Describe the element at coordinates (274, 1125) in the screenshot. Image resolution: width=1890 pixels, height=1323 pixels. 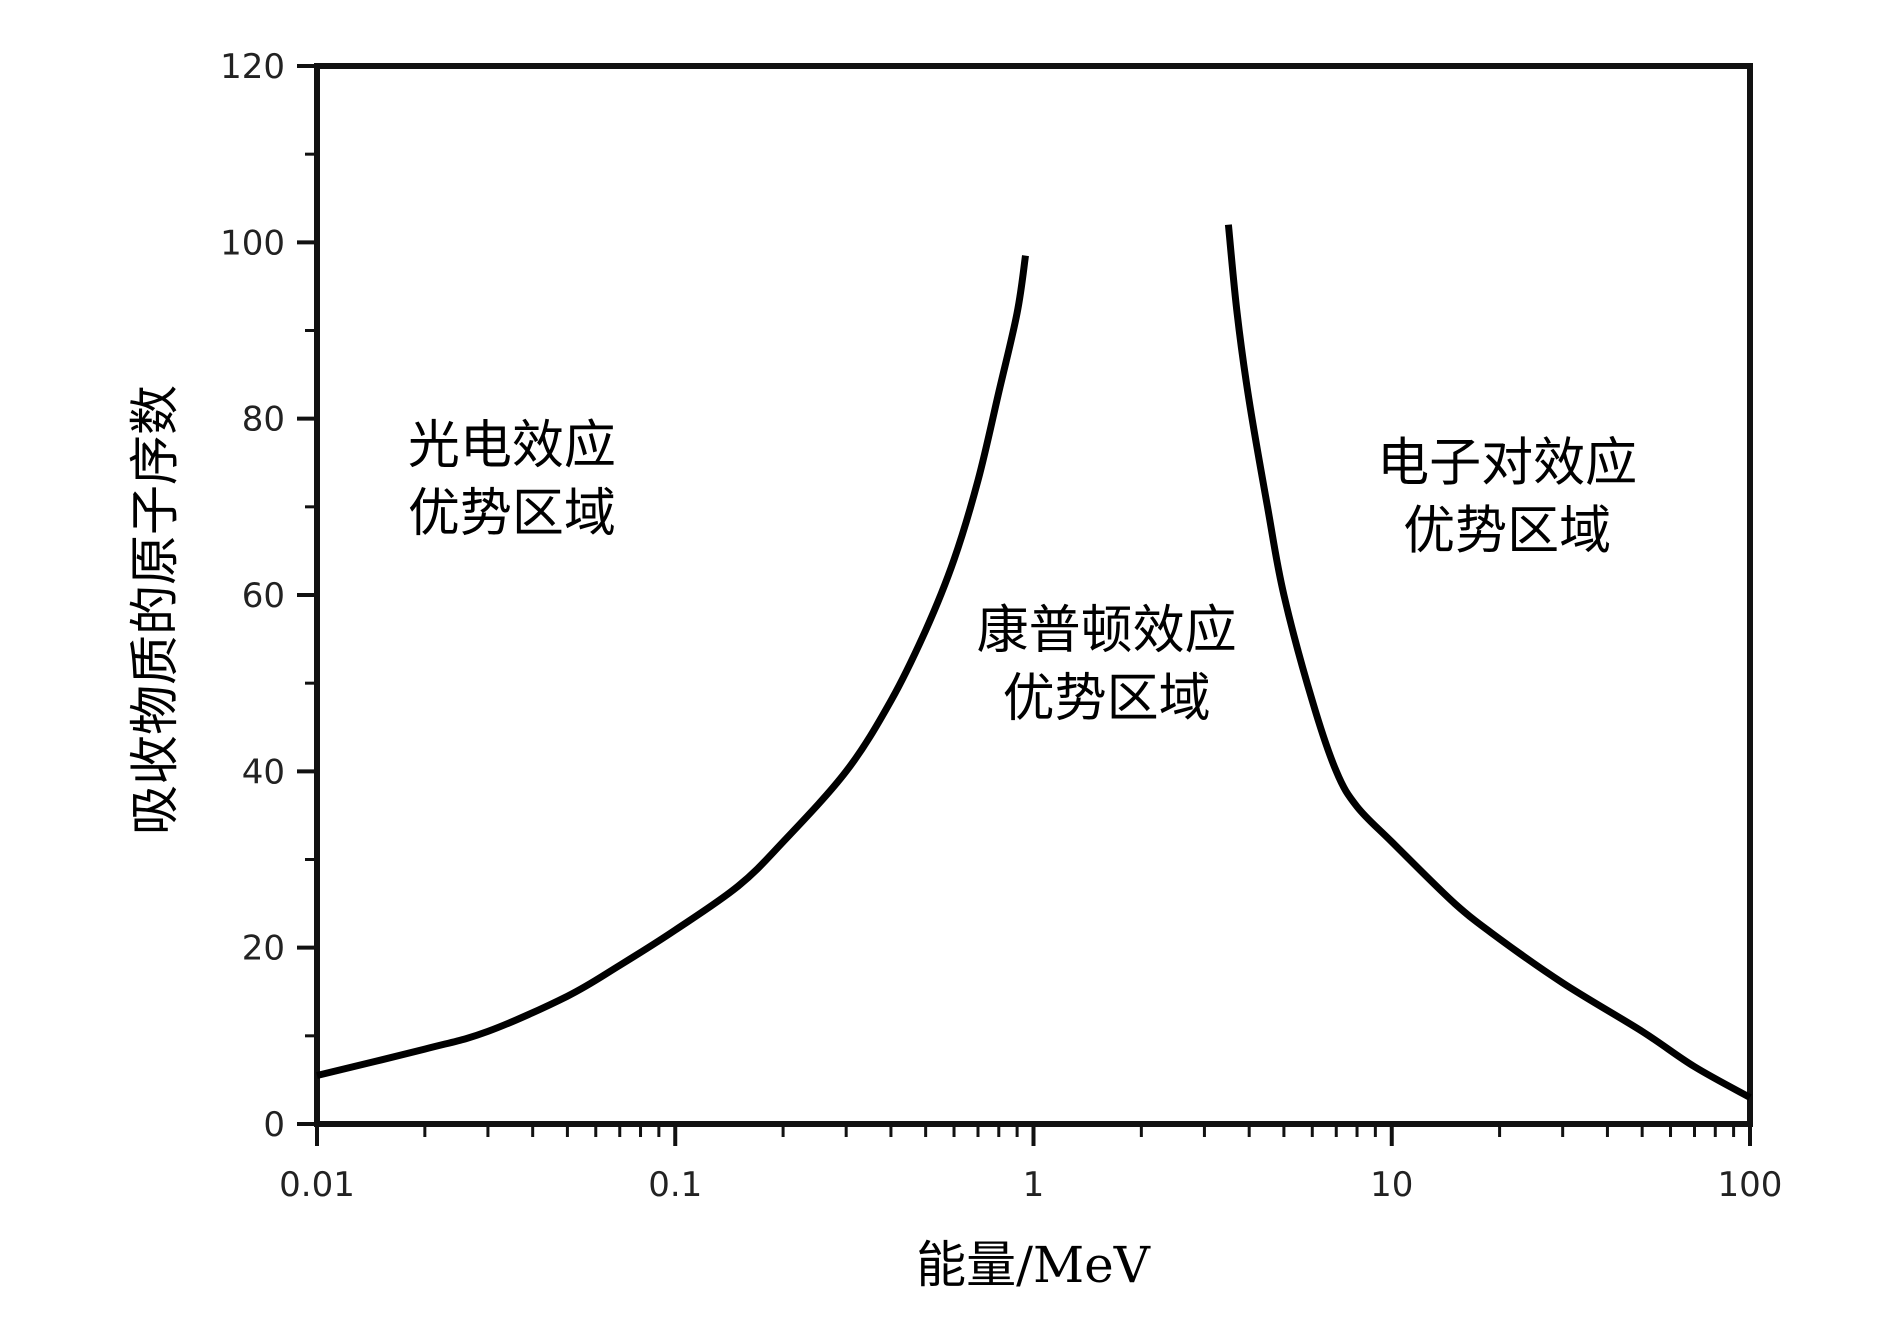
I see `y-tick-label: 0` at that location.